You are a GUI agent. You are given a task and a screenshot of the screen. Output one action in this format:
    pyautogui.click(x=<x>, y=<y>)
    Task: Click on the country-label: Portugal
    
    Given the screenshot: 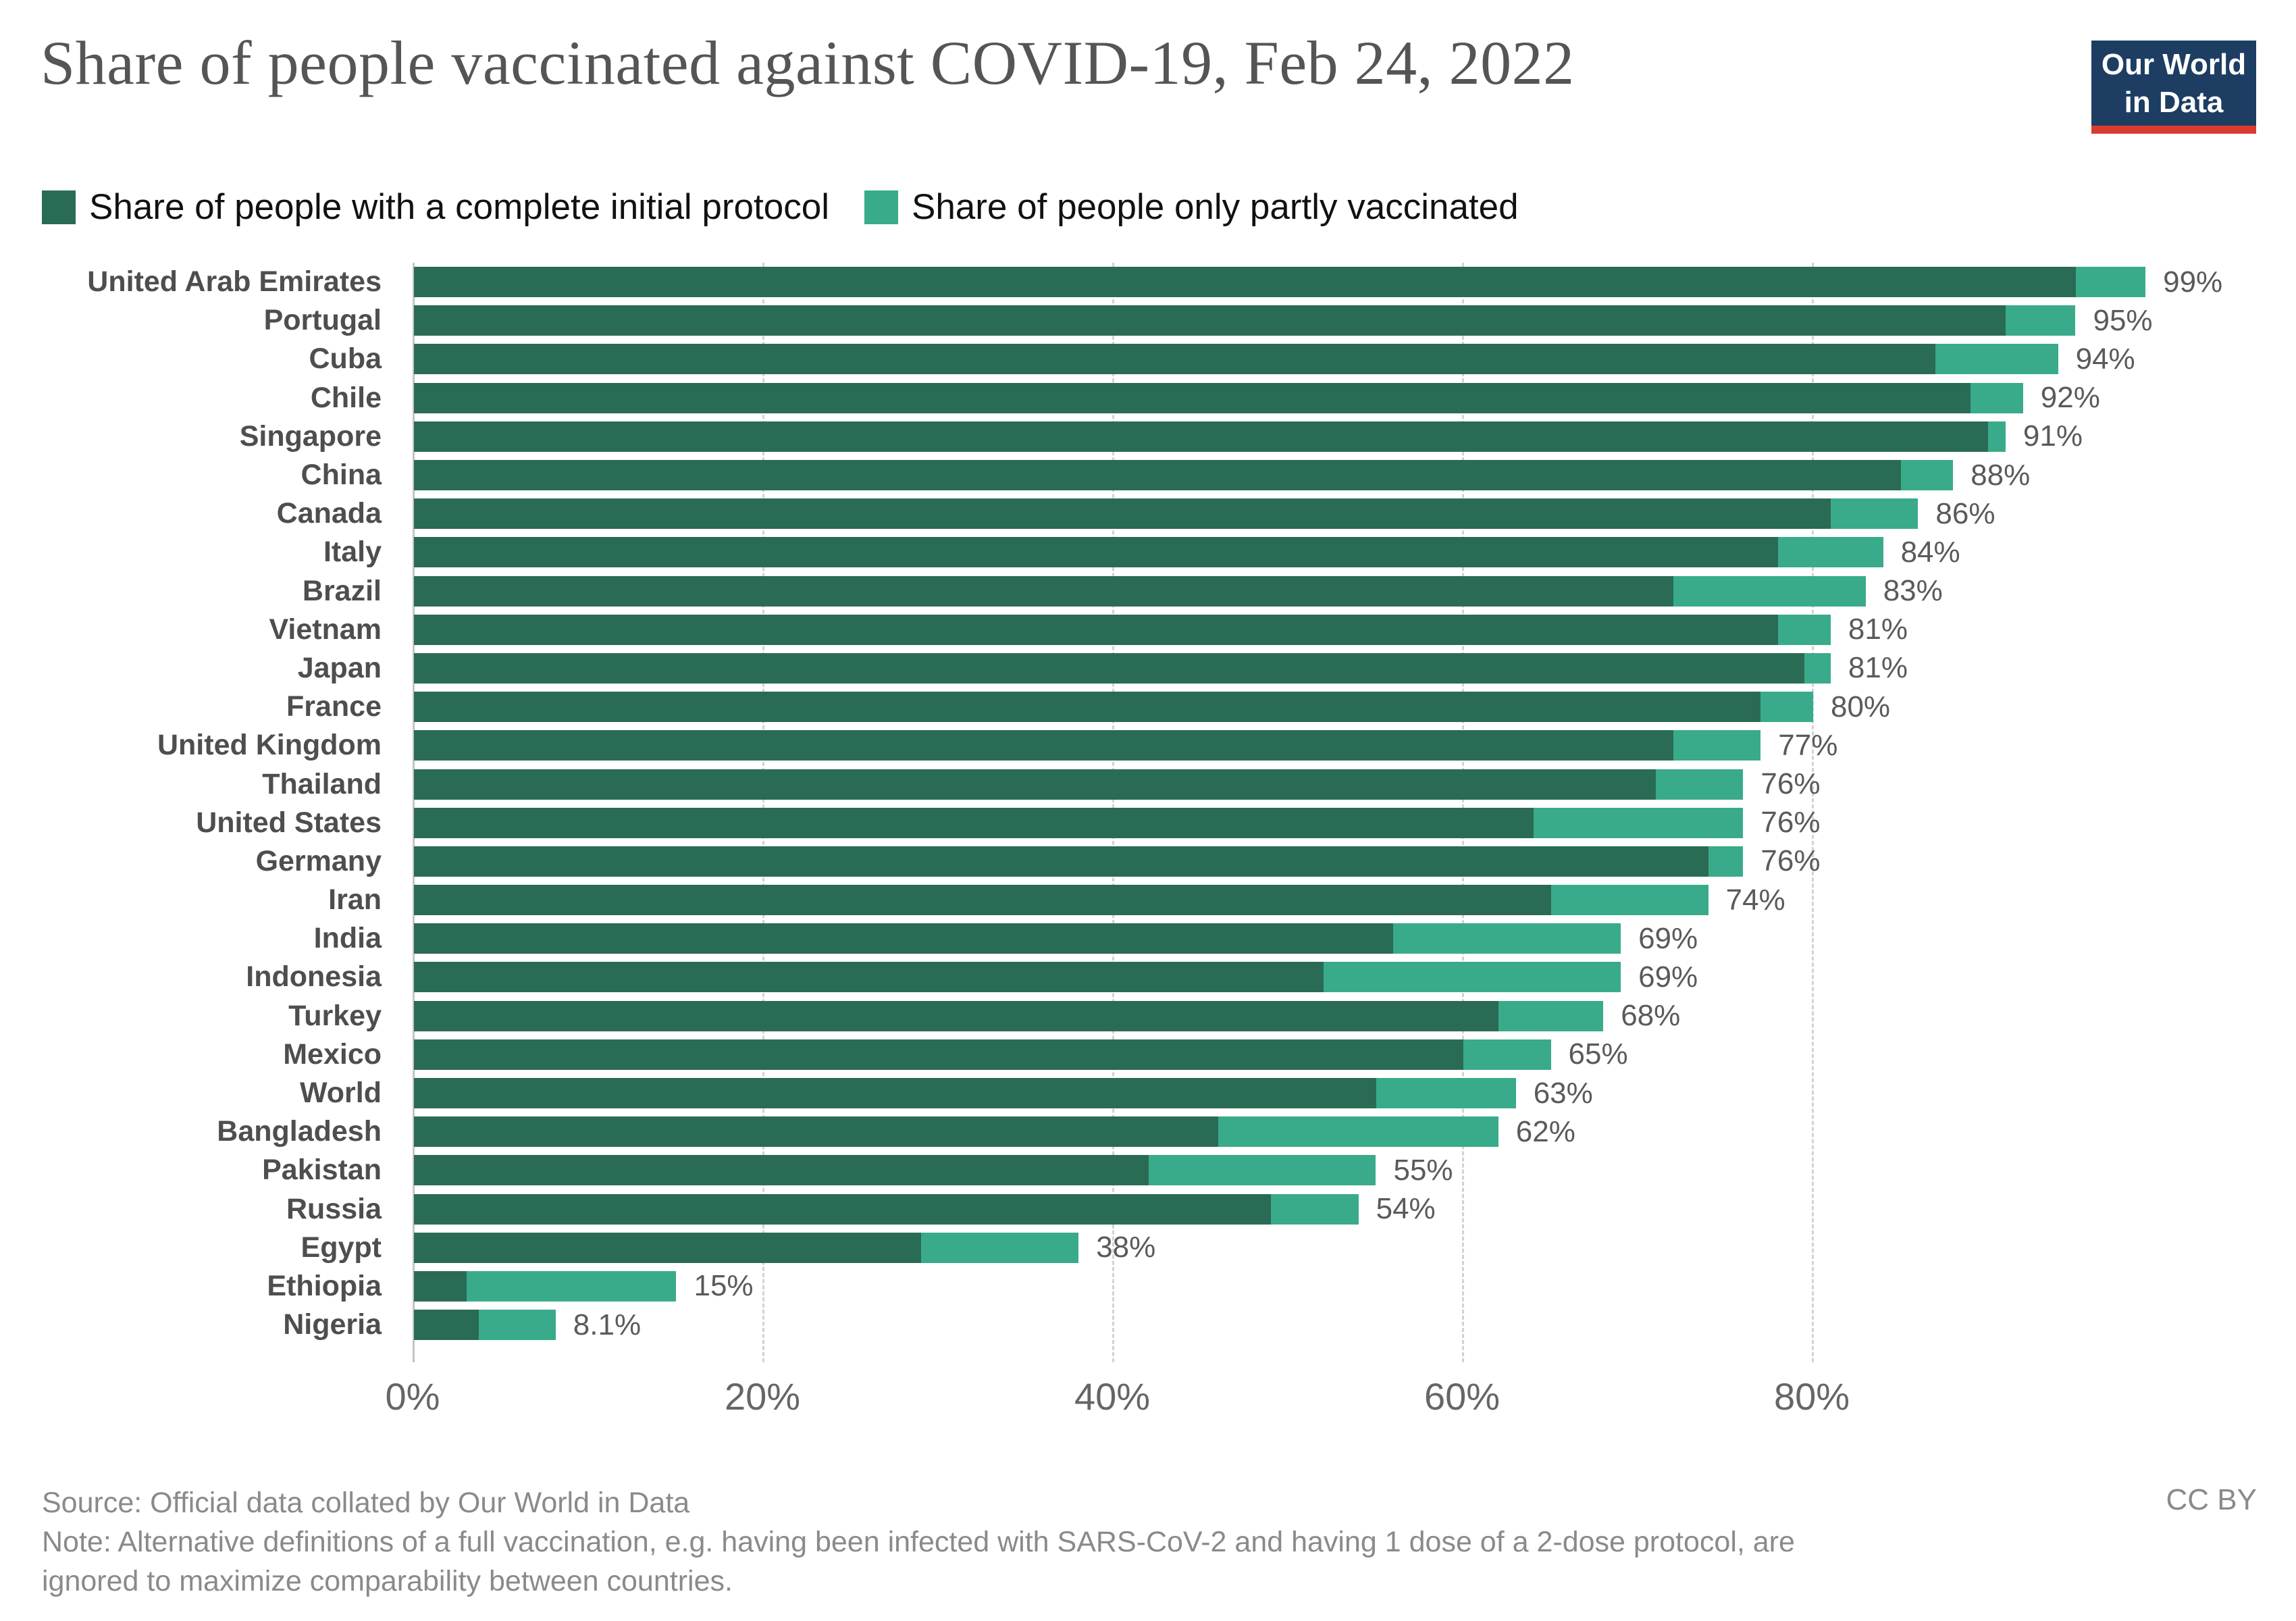 What is the action you would take?
    pyautogui.click(x=322, y=320)
    